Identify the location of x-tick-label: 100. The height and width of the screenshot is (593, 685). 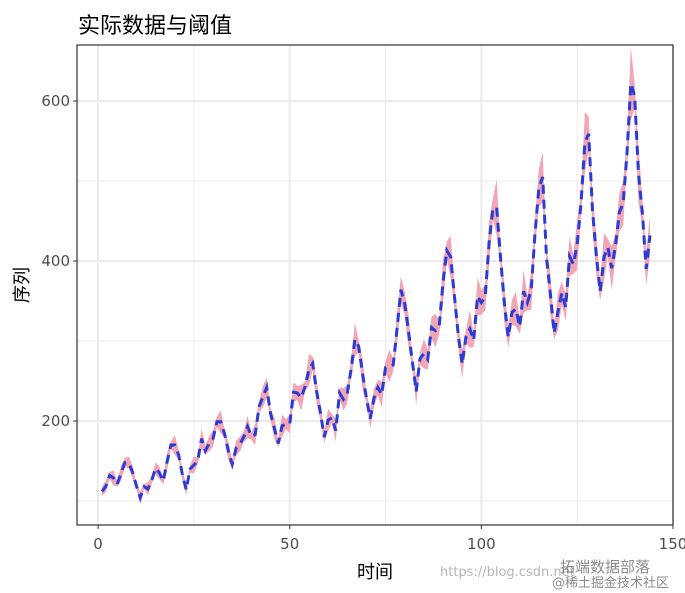
(481, 544).